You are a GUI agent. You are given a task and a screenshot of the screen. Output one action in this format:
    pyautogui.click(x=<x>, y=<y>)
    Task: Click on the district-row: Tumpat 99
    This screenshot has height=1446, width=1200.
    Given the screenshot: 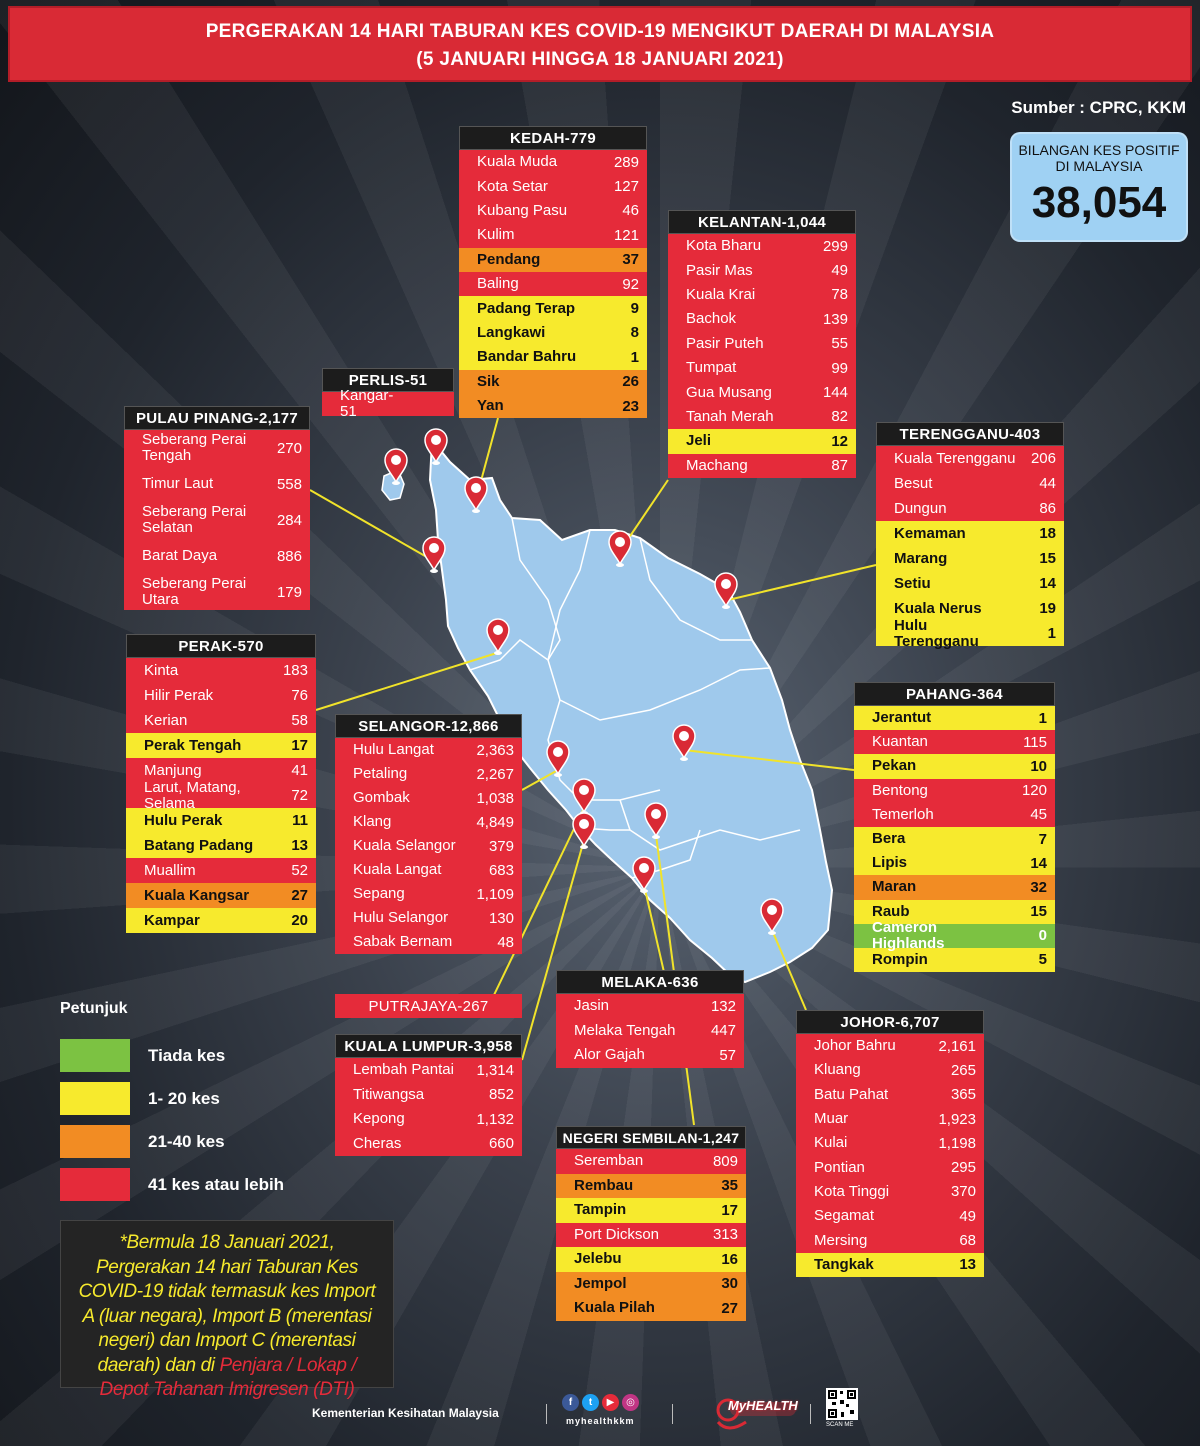 What is the action you would take?
    pyautogui.click(x=762, y=368)
    